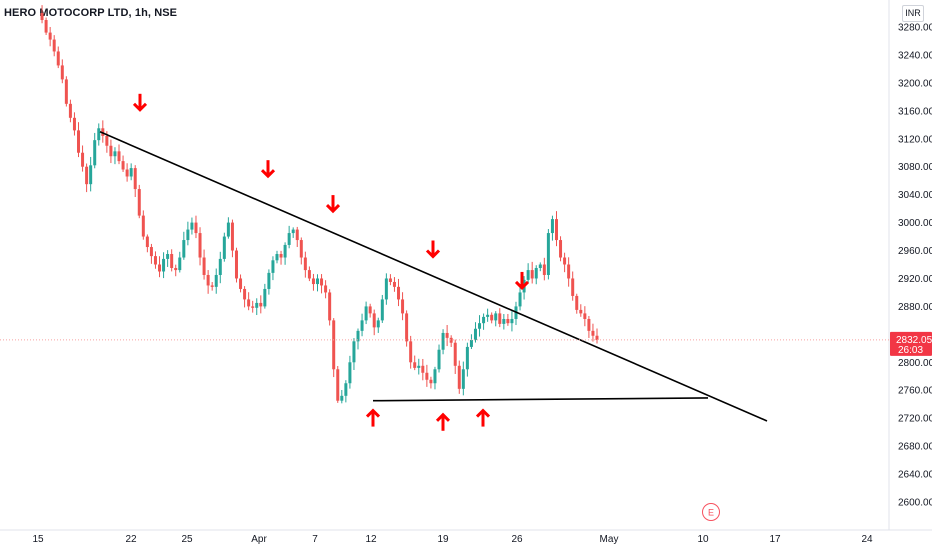 The image size is (932, 550). I want to click on y-tick-label: 3000.00, so click(915, 223).